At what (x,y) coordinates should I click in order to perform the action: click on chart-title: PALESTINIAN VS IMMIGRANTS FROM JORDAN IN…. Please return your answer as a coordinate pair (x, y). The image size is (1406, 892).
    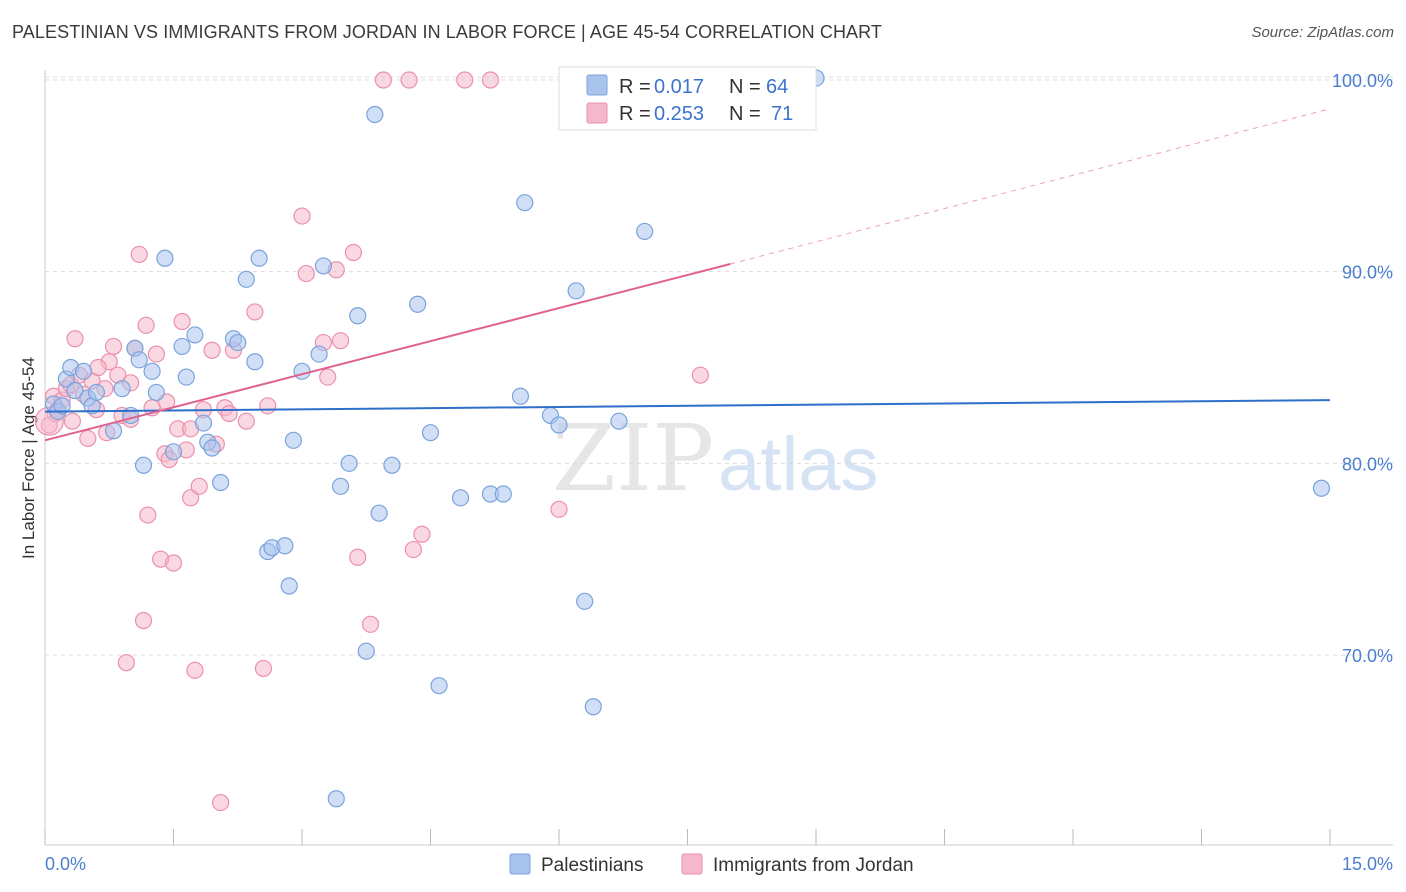
    Looking at the image, I should click on (447, 32).